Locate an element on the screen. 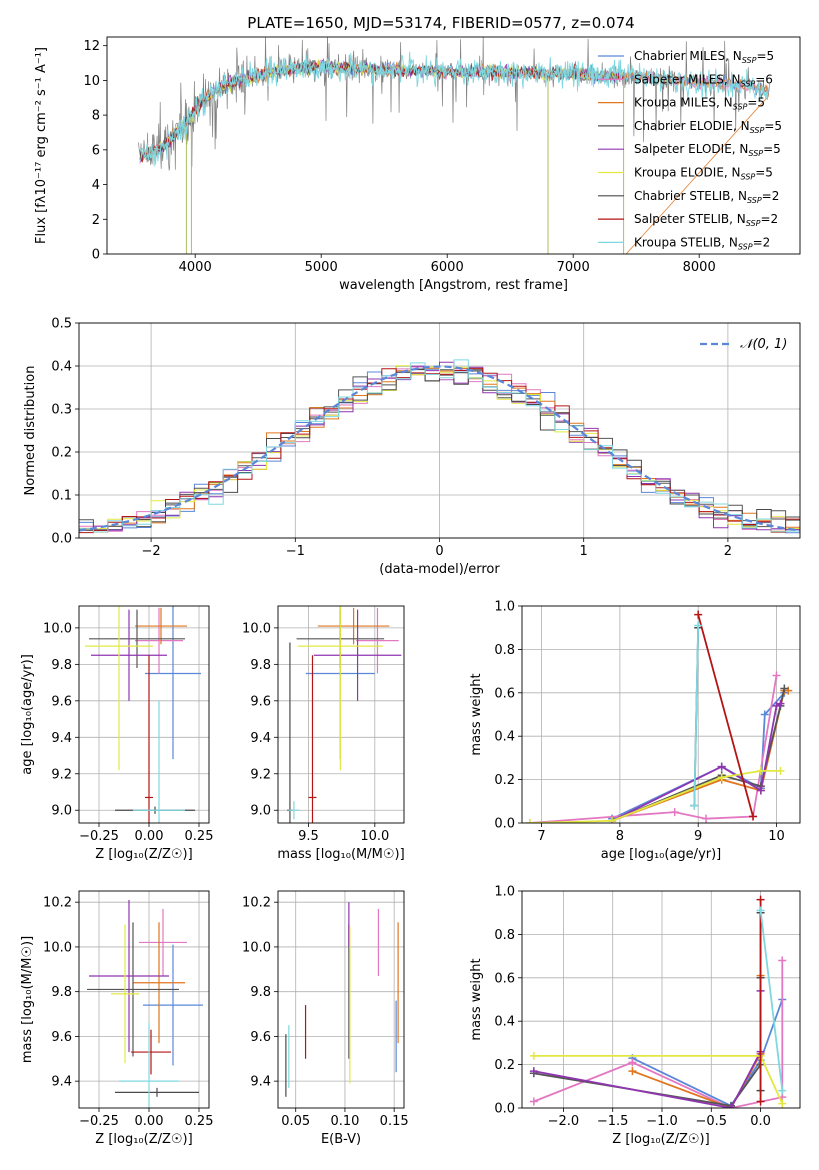  y-tick-label: 0.5 is located at coordinates (61, 324).